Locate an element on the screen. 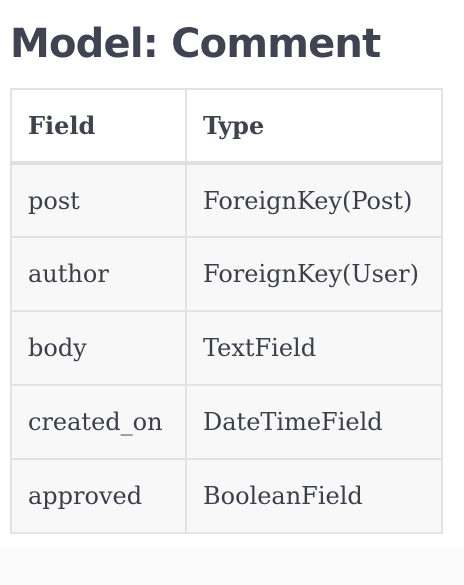  field-type-cell: BooleanField is located at coordinates (314, 496).